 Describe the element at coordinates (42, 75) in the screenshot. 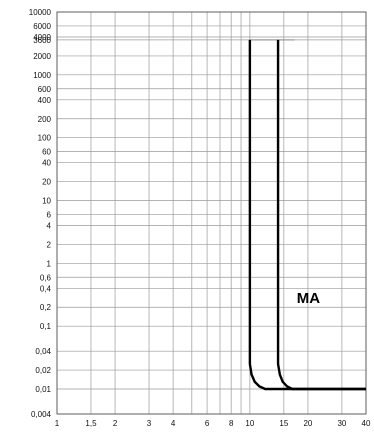

I see `y-tick-label: 1000` at that location.